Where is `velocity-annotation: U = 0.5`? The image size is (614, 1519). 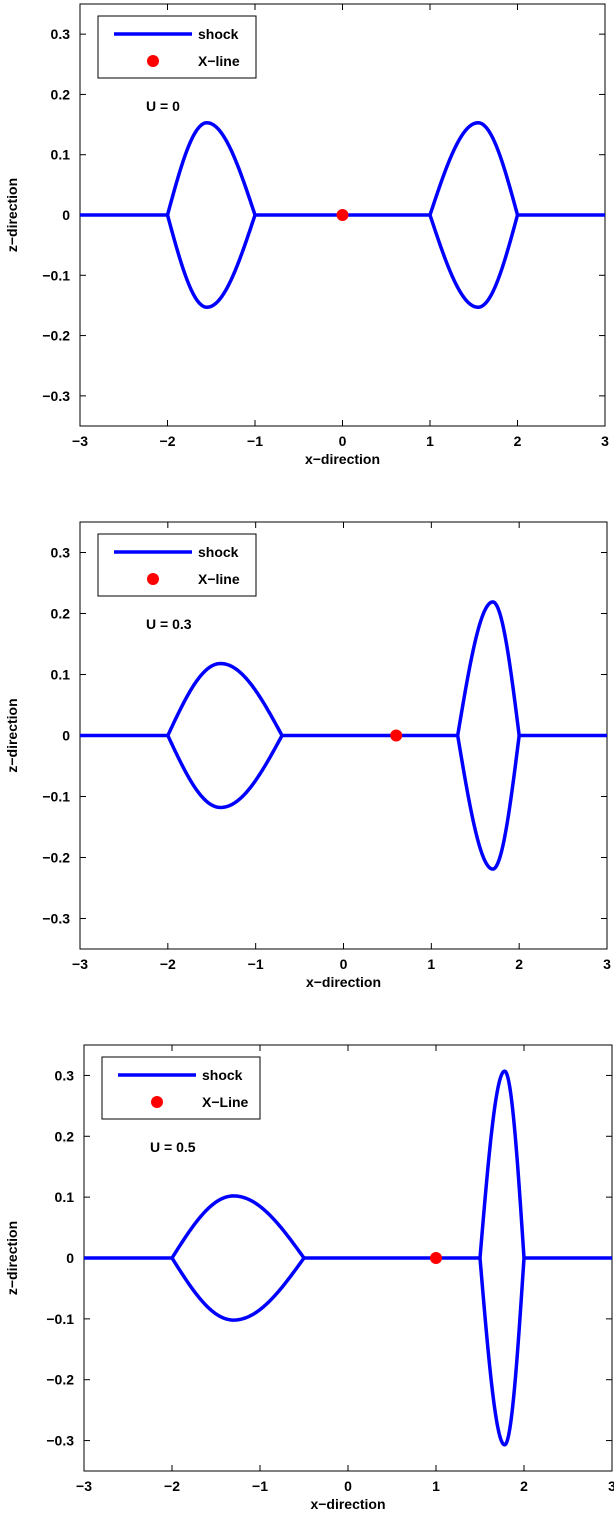 velocity-annotation: U = 0.5 is located at coordinates (173, 1147).